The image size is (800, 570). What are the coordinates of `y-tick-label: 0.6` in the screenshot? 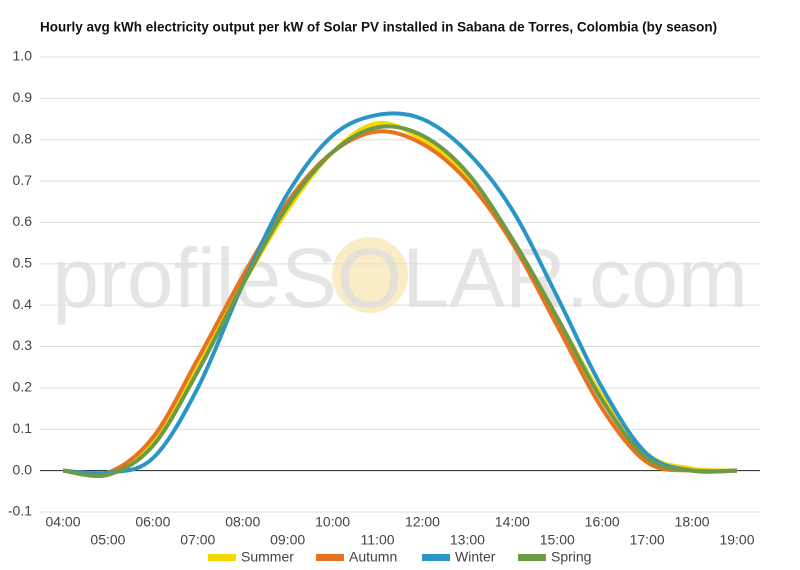 It's located at (23, 221).